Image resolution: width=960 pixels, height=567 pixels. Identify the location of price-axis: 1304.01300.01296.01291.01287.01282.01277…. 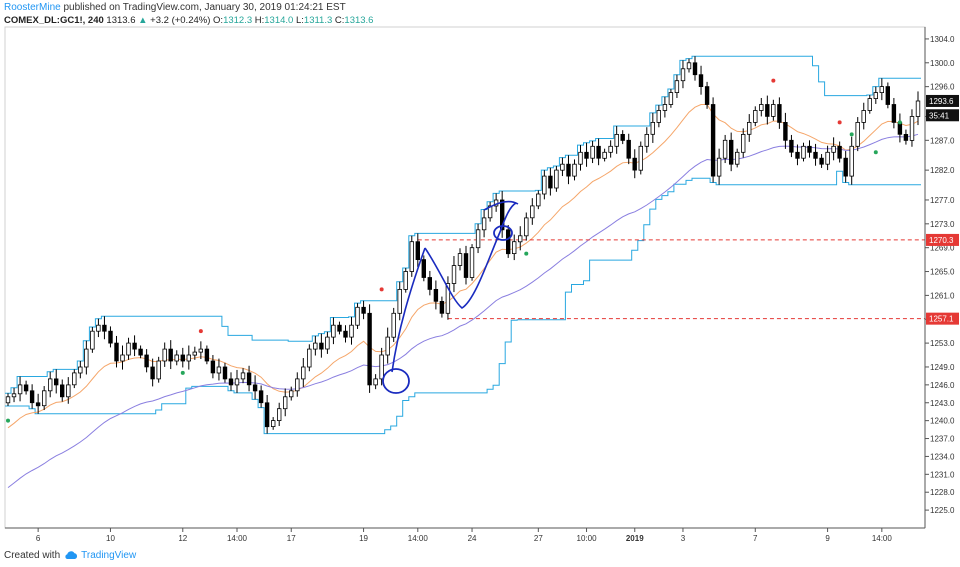
(941, 277).